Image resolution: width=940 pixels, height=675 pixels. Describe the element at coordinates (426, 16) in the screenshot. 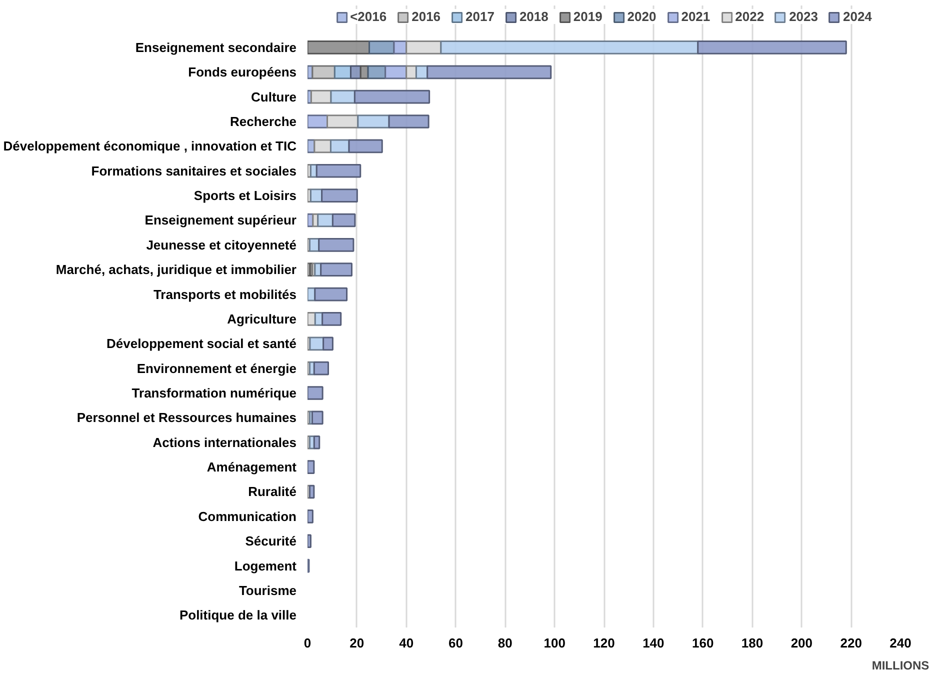

I see `legend-label: 2016` at that location.